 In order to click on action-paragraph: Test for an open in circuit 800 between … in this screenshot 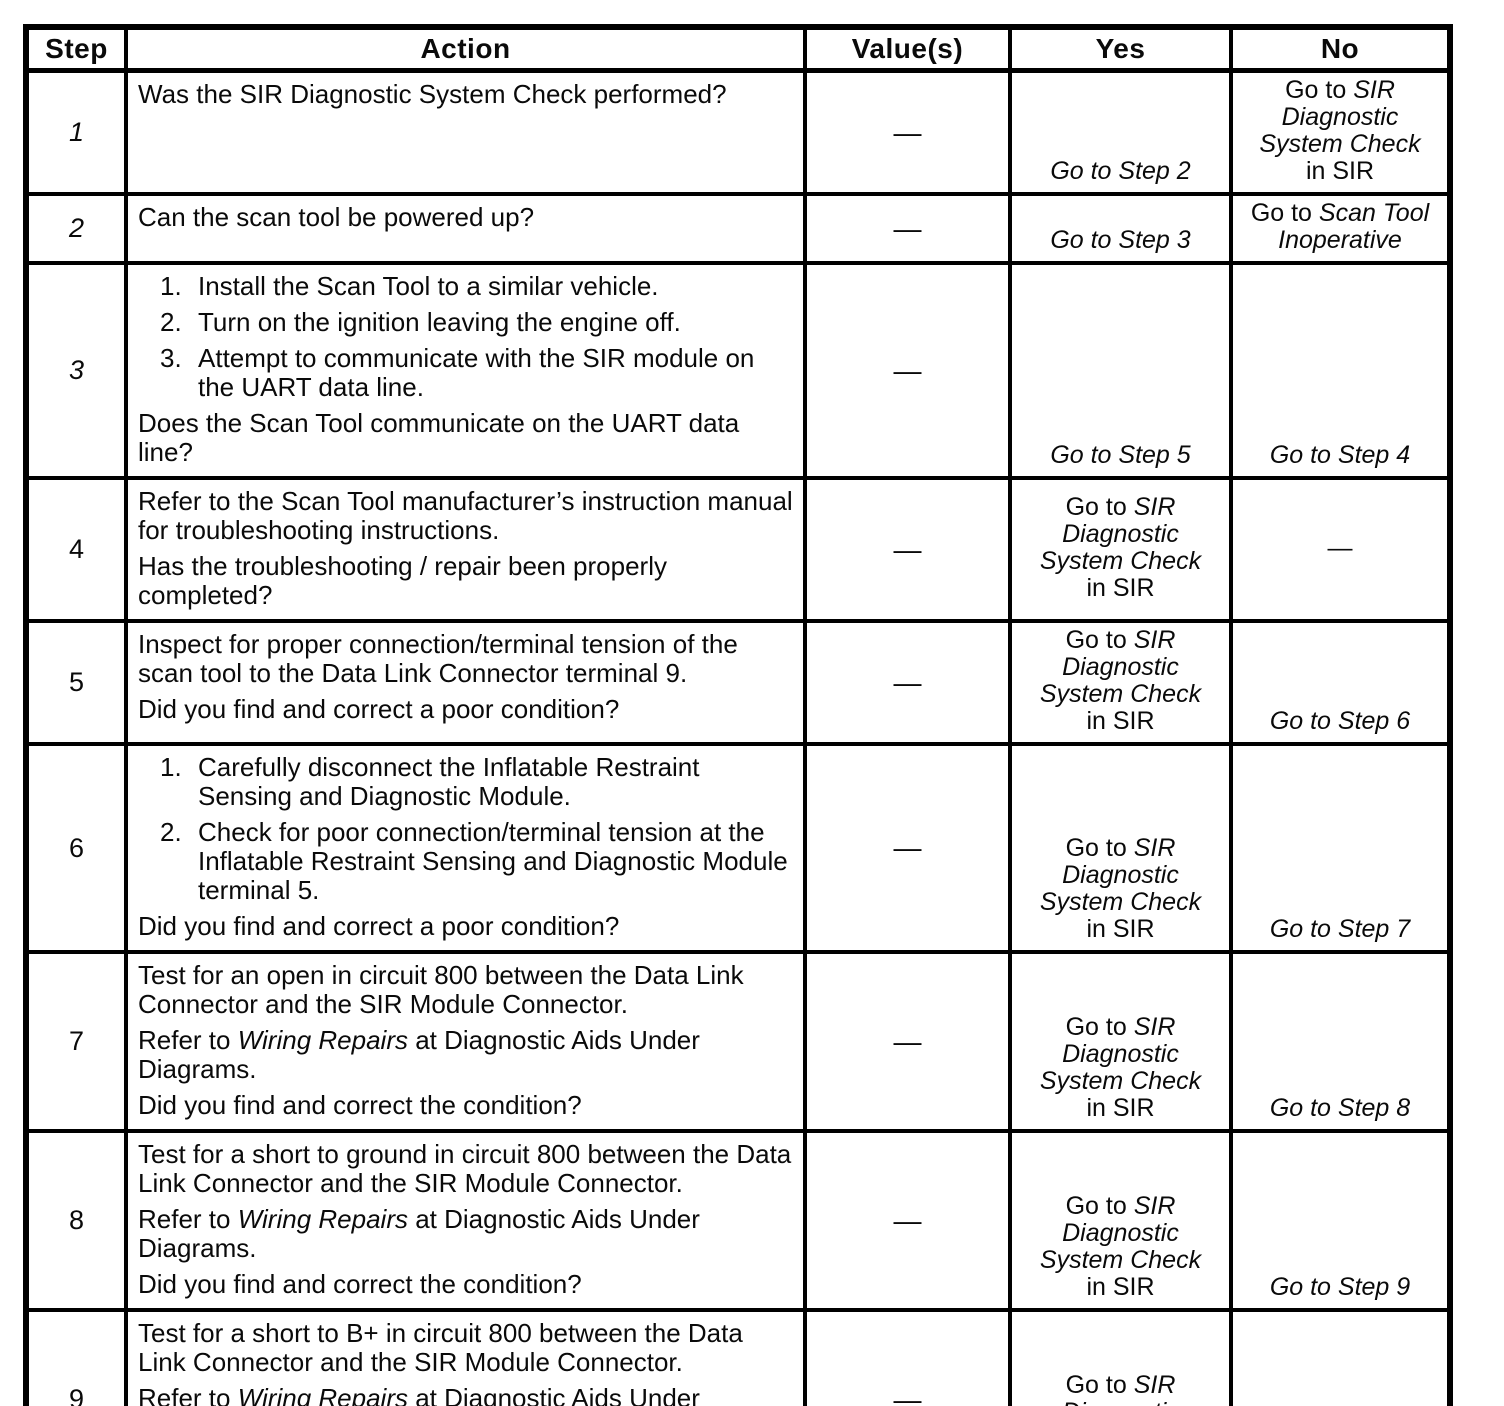, I will do `click(441, 989)`.